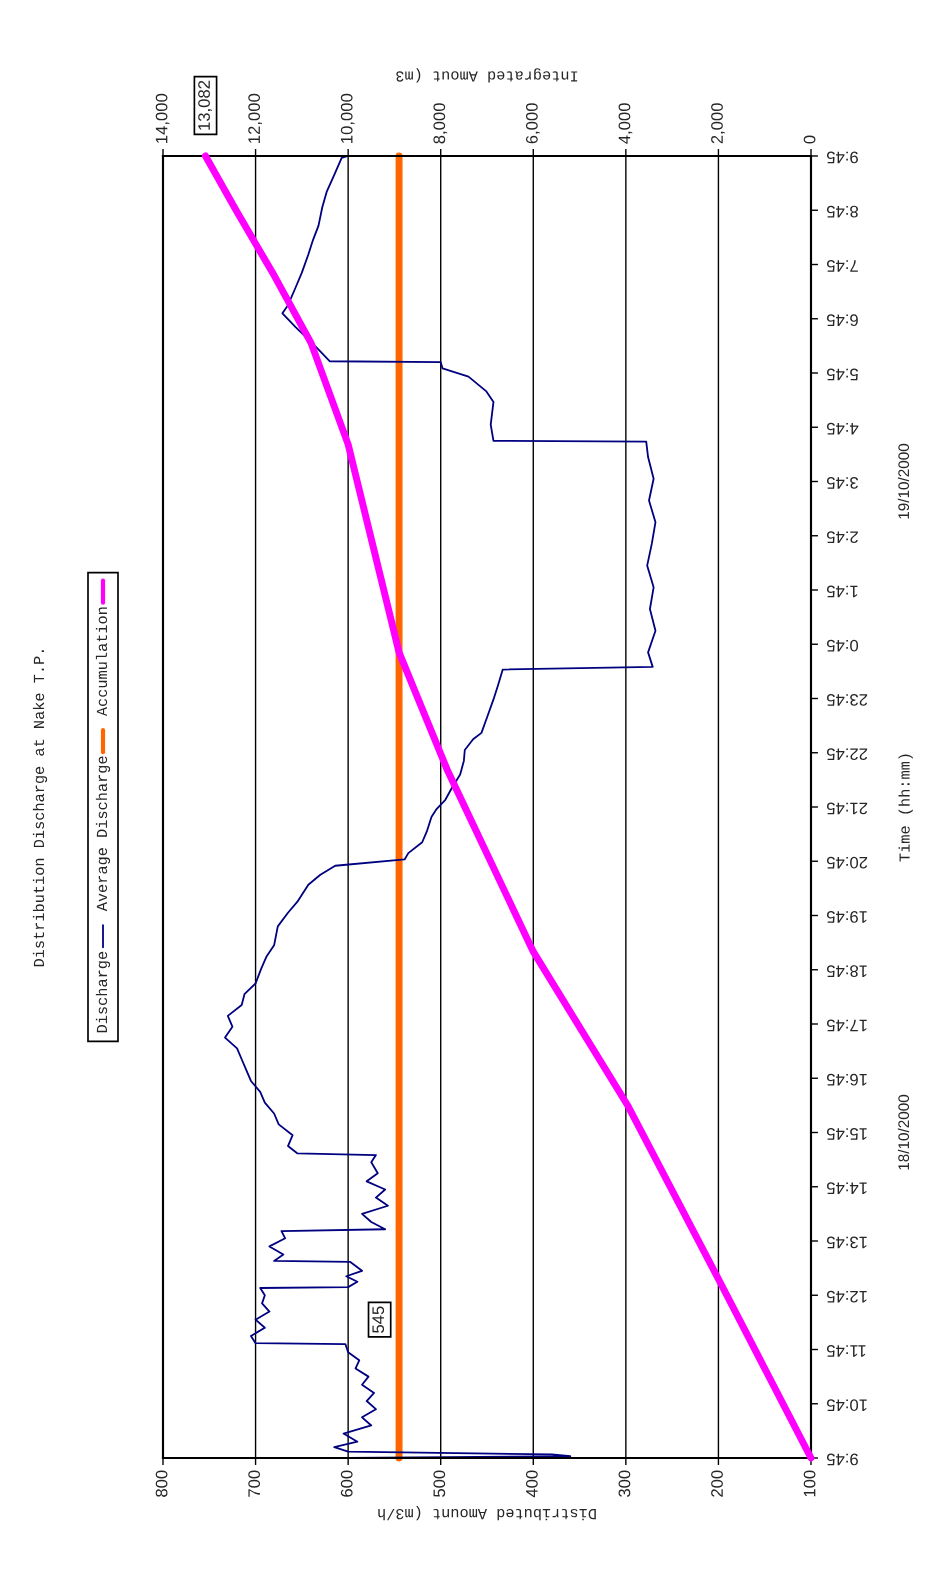 This screenshot has height=1573, width=933. Describe the element at coordinates (487, 75) in the screenshot. I see `x2-axis-title: Integrated Amout (m3` at that location.